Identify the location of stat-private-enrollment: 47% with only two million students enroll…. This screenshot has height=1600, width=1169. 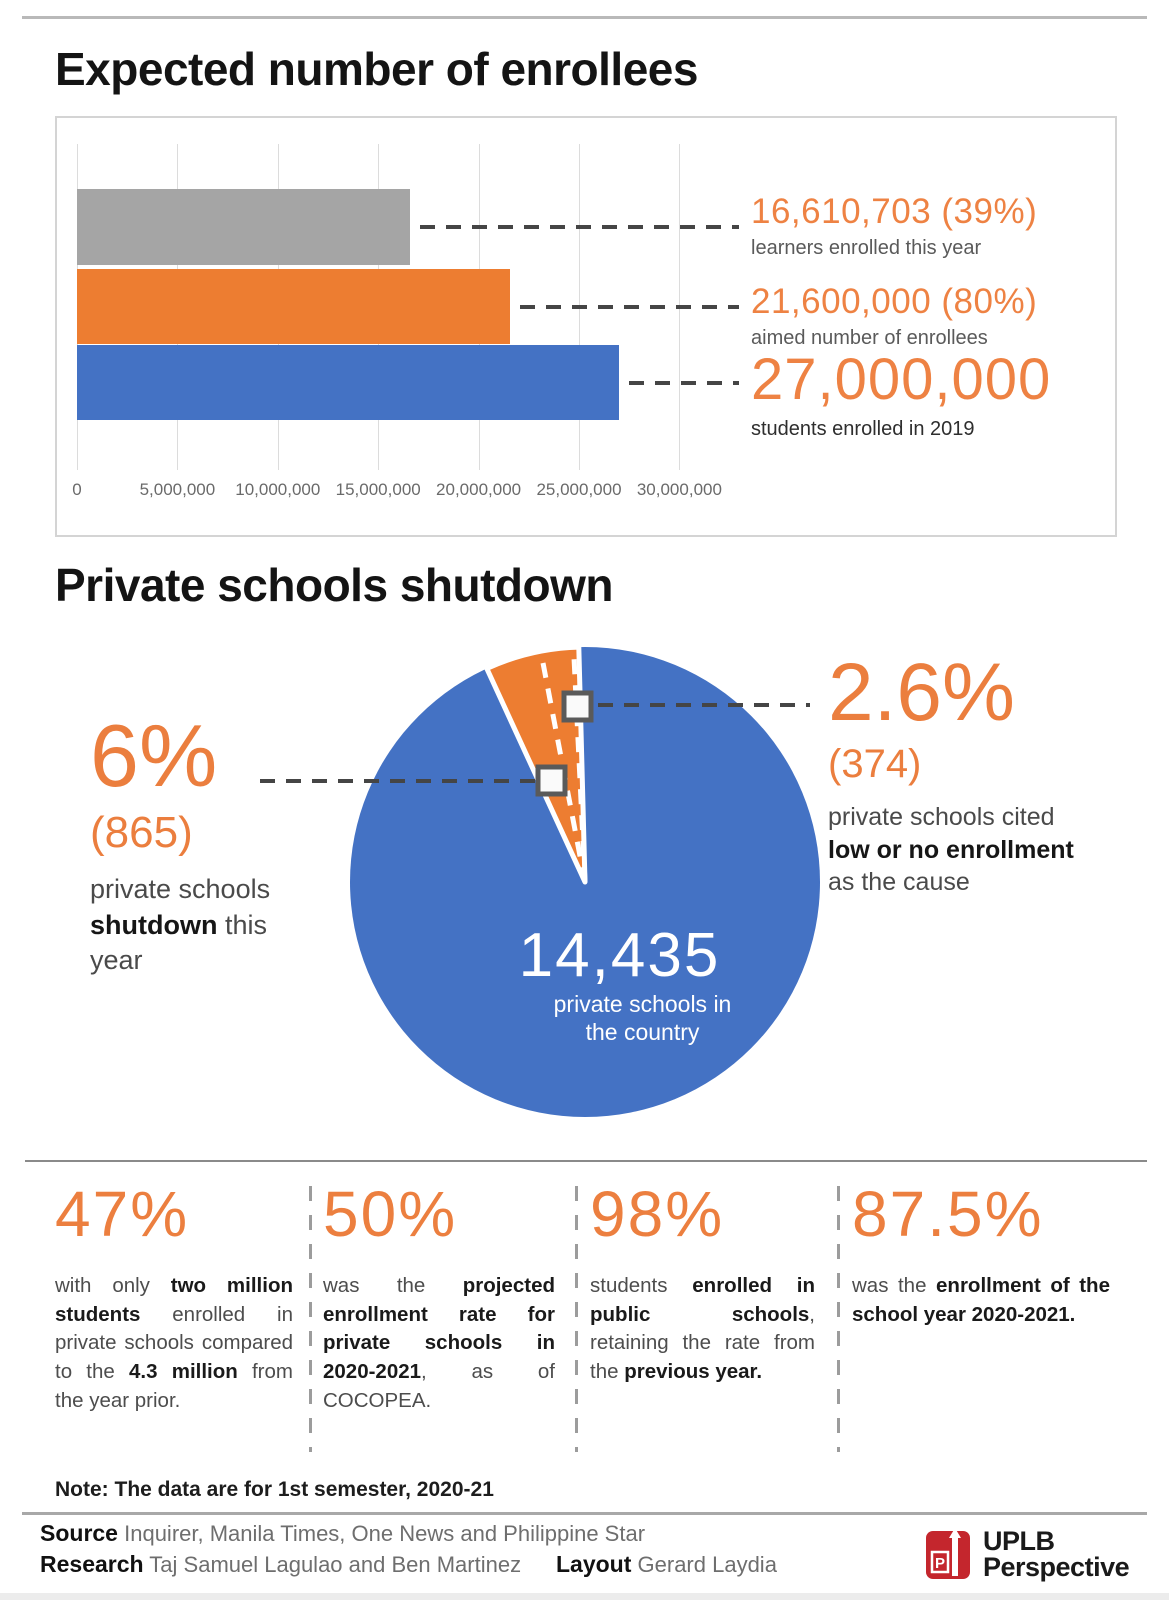
(174, 1298).